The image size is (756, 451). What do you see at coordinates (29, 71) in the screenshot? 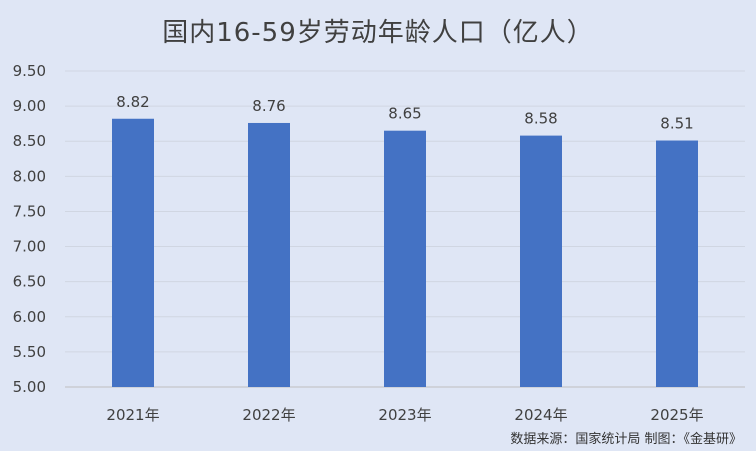
I see `y-tick-label: 9.50` at bounding box center [29, 71].